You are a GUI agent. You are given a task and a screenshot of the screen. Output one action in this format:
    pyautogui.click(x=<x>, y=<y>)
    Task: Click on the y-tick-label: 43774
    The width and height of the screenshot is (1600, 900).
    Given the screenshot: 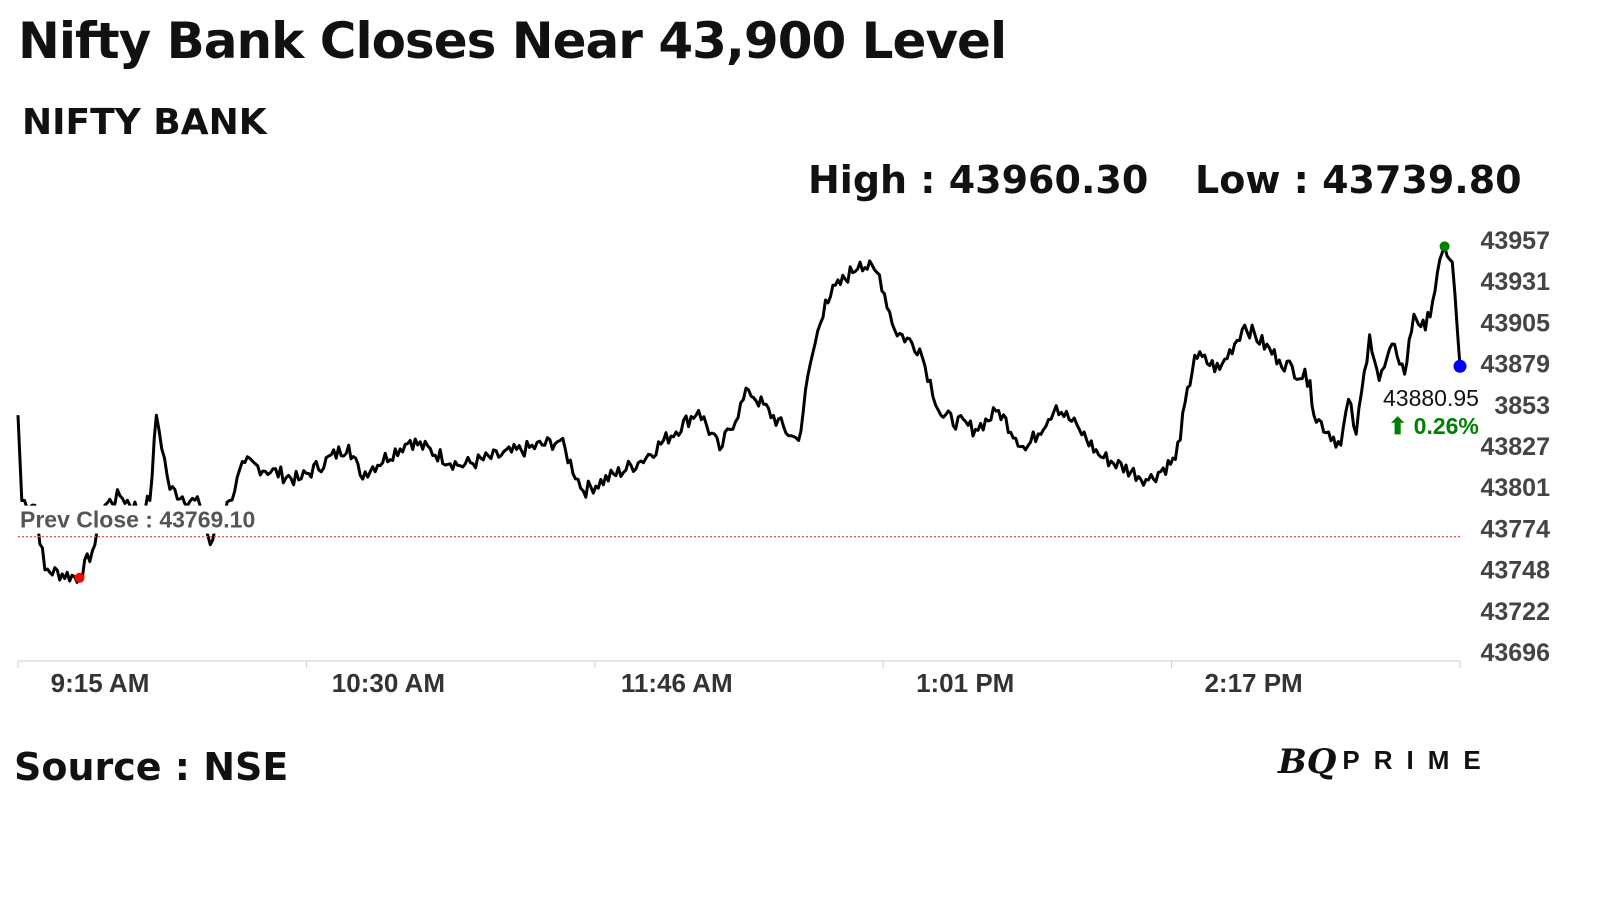 What is the action you would take?
    pyautogui.click(x=1515, y=529)
    